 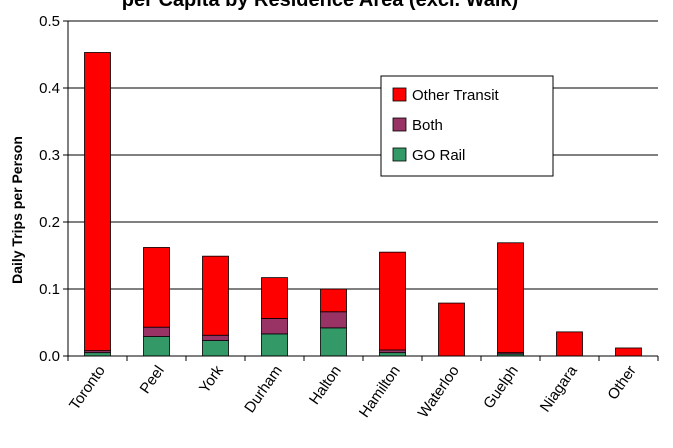 What do you see at coordinates (152, 380) in the screenshot?
I see `x-tick-label: Peel` at bounding box center [152, 380].